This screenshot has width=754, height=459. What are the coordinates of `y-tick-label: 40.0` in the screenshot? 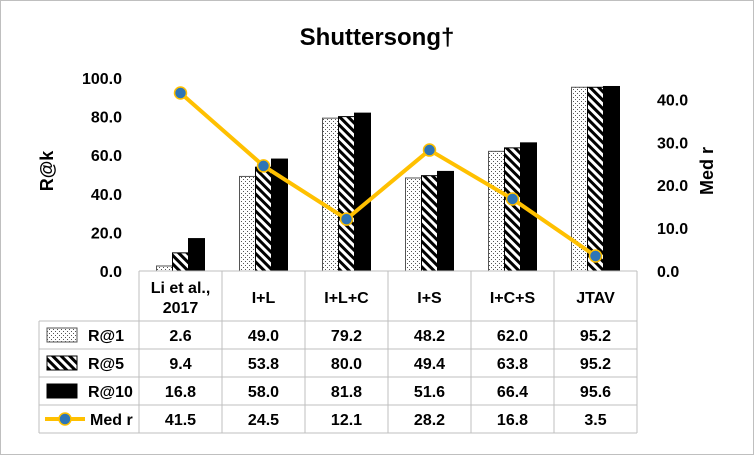 It's located at (106, 195).